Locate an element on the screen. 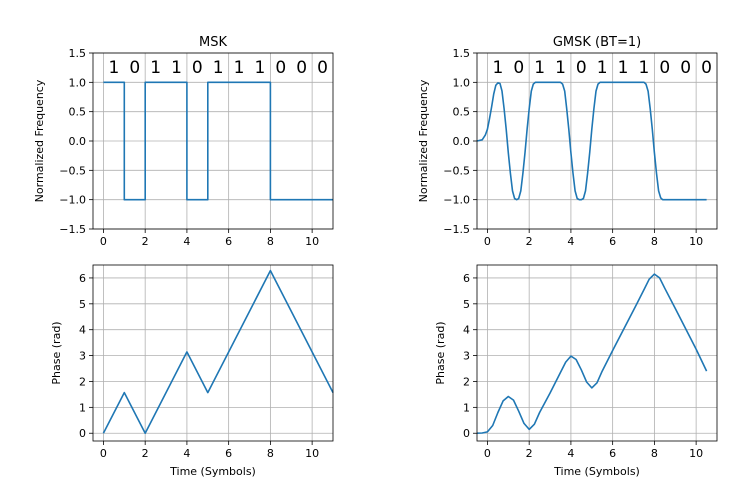 The height and width of the screenshot is (502, 744). msk-freq-x-tick-label: 10 is located at coordinates (312, 241).